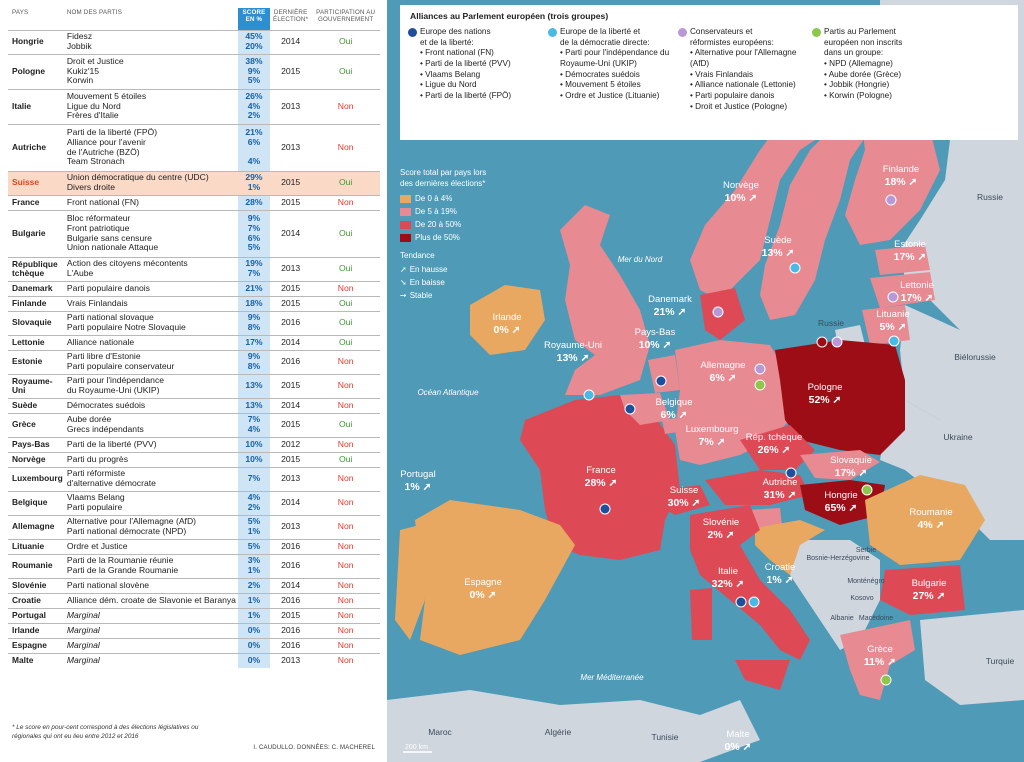 This screenshot has width=1024, height=762. Describe the element at coordinates (958, 437) in the screenshot. I see `map-other-country-label: Ukraine` at that location.